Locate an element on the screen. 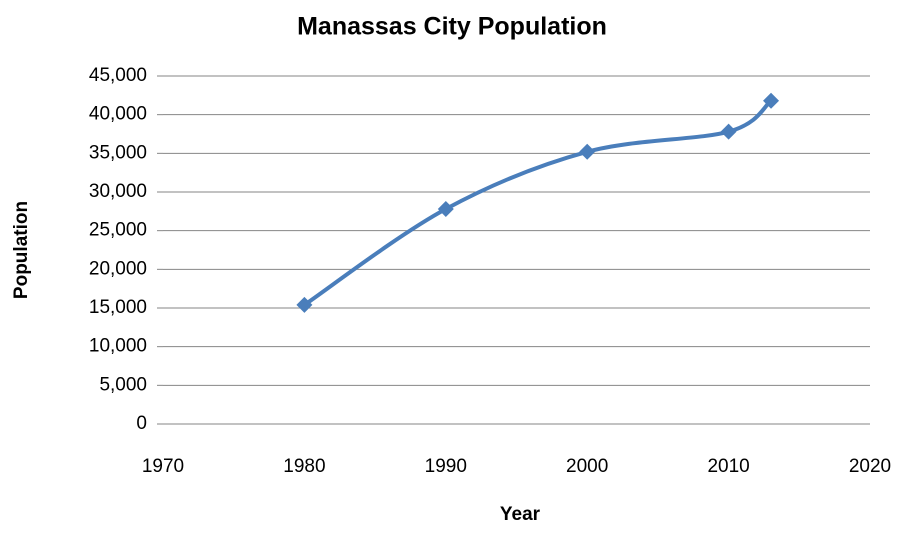 This screenshot has width=905, height=534. y-tick-label: 20,000 is located at coordinates (118, 268).